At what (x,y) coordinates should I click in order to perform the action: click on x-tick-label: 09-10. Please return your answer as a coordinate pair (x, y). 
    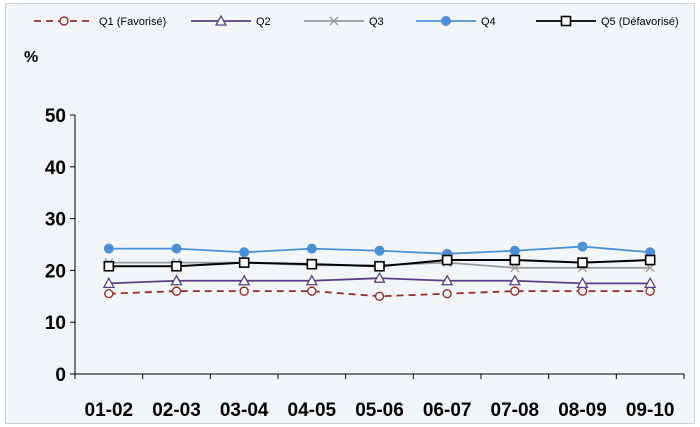
    Looking at the image, I should click on (650, 410).